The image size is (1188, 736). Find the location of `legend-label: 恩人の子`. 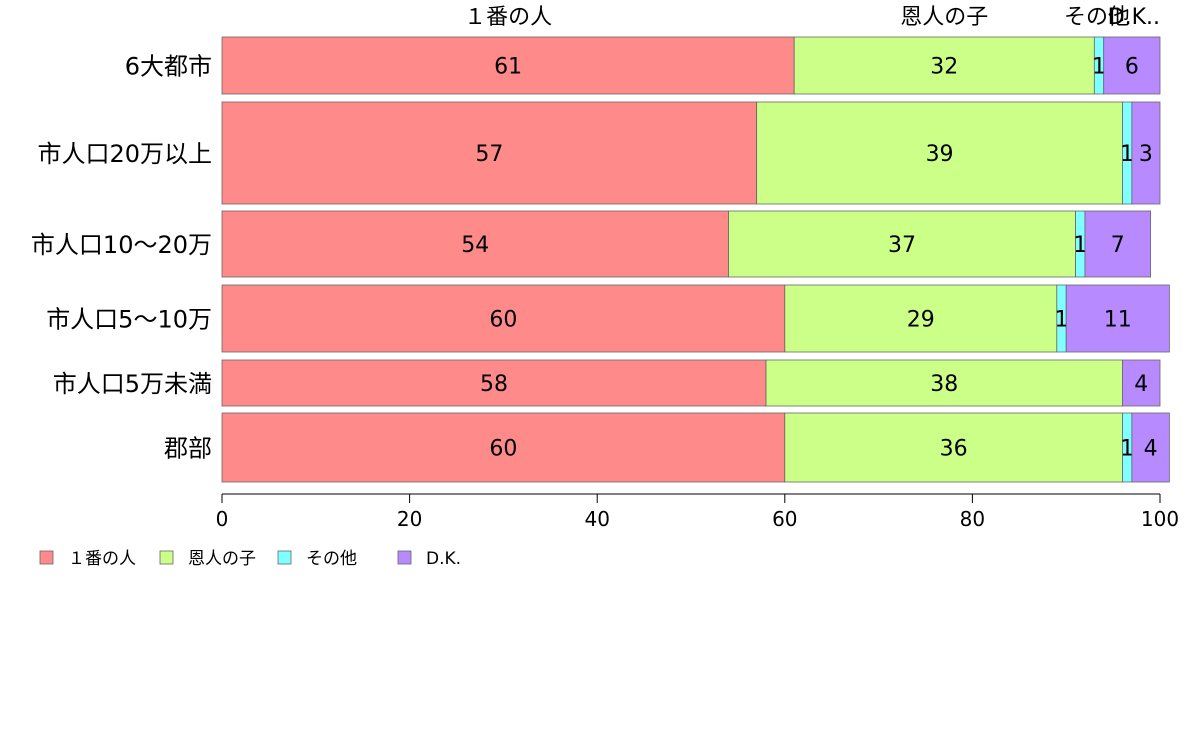

legend-label: 恩人の子 is located at coordinates (222, 559).